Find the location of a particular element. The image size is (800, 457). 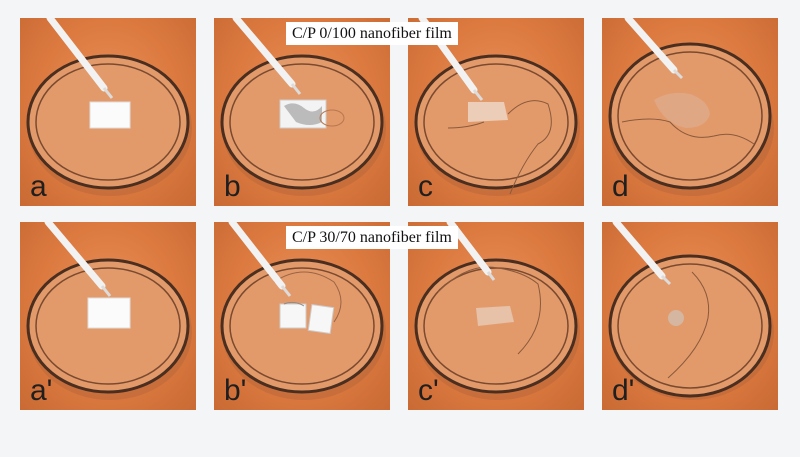

panel-label-d: d is located at coordinates (620, 186).